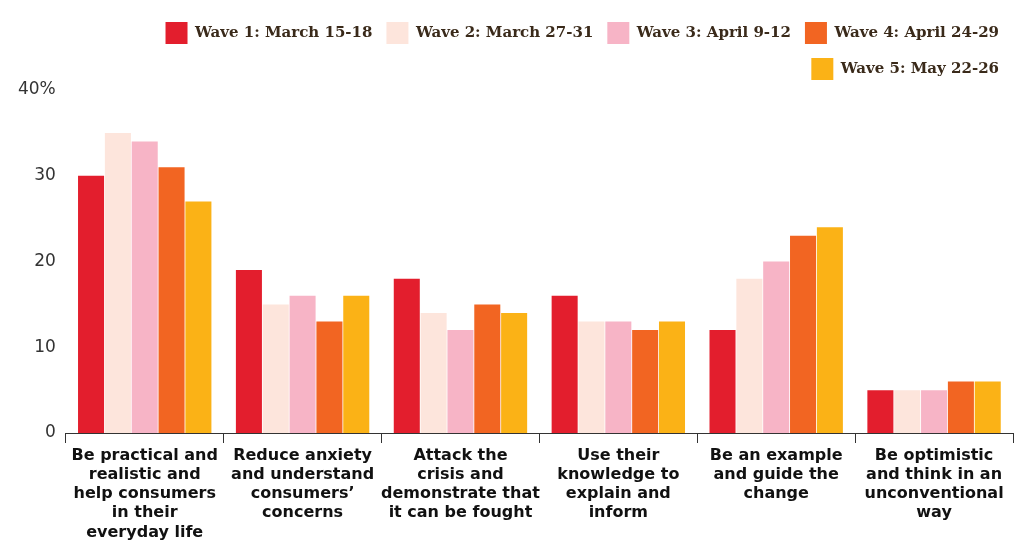 This screenshot has height=553, width=1031. Describe the element at coordinates (303, 483) in the screenshot. I see `x-tick-label: Reduce anxiety and understand consumers’ concerns` at that location.